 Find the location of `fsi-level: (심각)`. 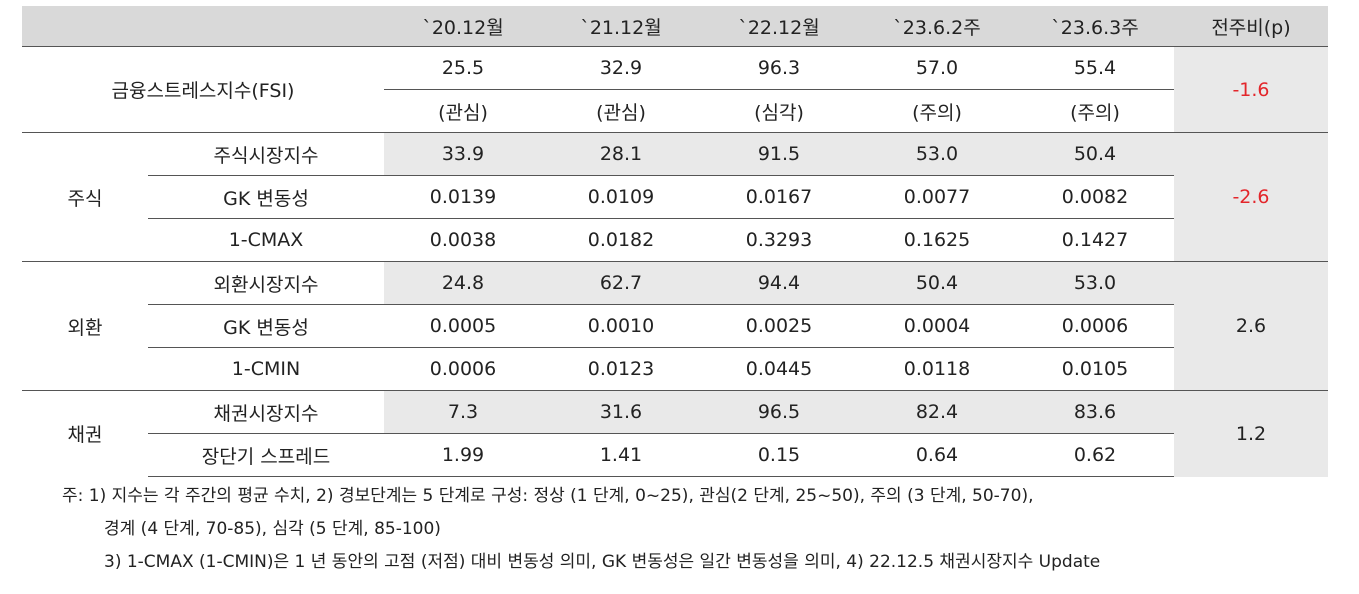

fsi-level: (심각) is located at coordinates (779, 111).